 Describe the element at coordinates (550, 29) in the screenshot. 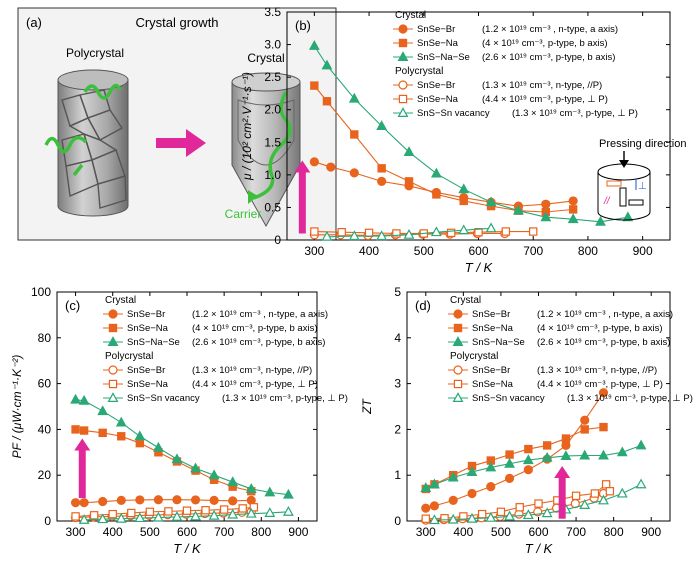

I see `legend-entry-desc: (1.2 × 10¹⁹ cm⁻³ , n-type, a axis)` at that location.